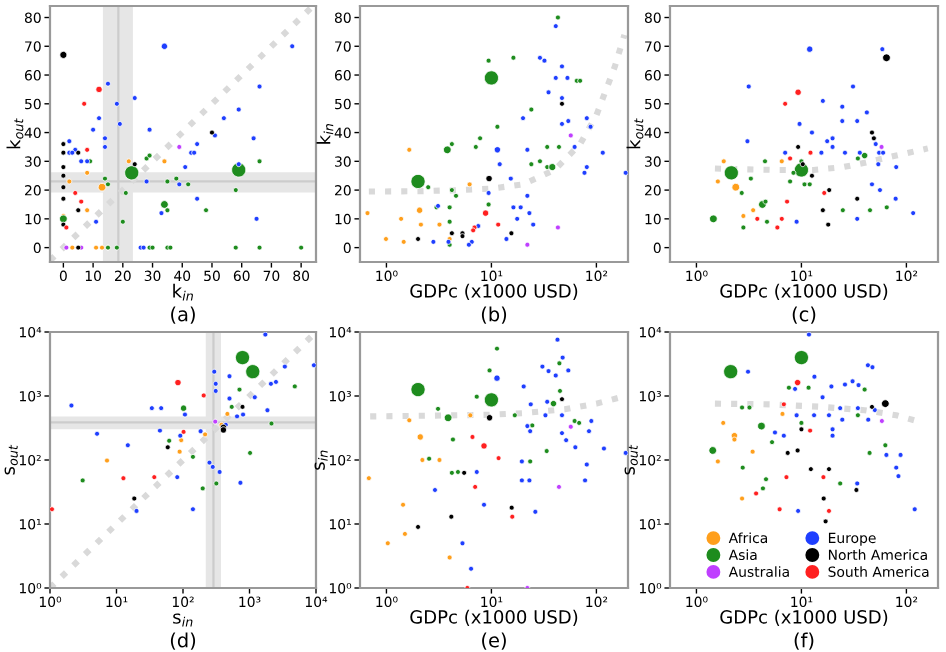 This screenshot has width=946, height=652. What do you see at coordinates (183, 315) in the screenshot?
I see `text: (a)` at bounding box center [183, 315].